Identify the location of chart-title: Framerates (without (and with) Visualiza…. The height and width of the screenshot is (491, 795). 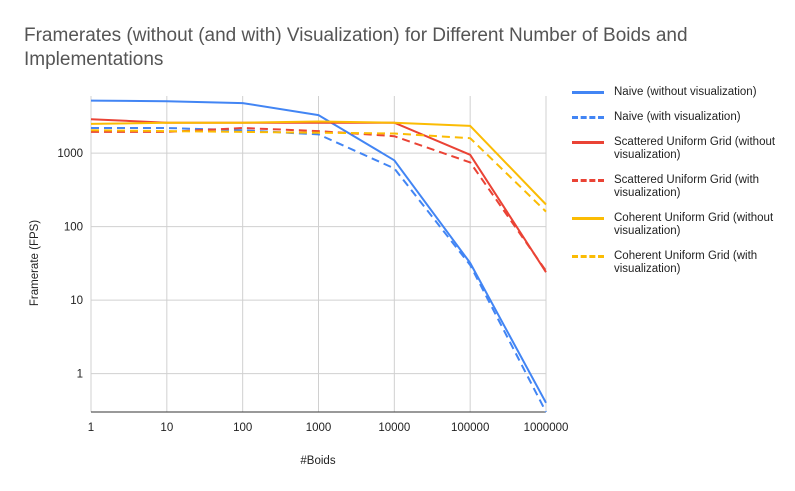
(356, 47).